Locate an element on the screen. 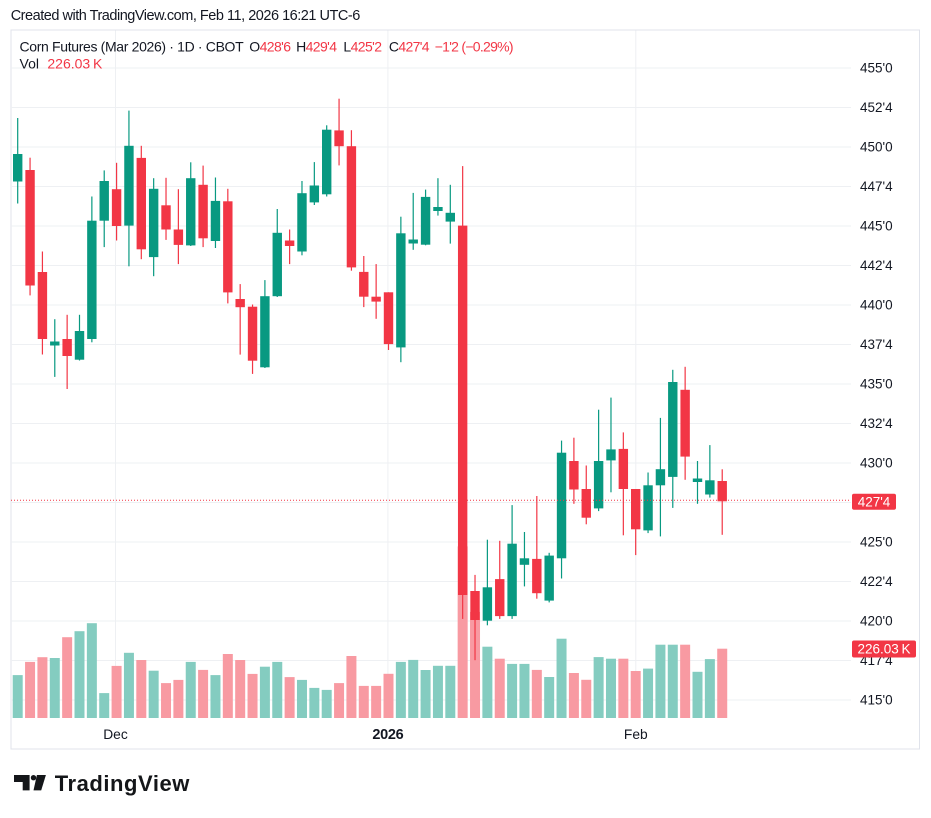 The height and width of the screenshot is (818, 931). svg-text: 455'0 is located at coordinates (876, 68).